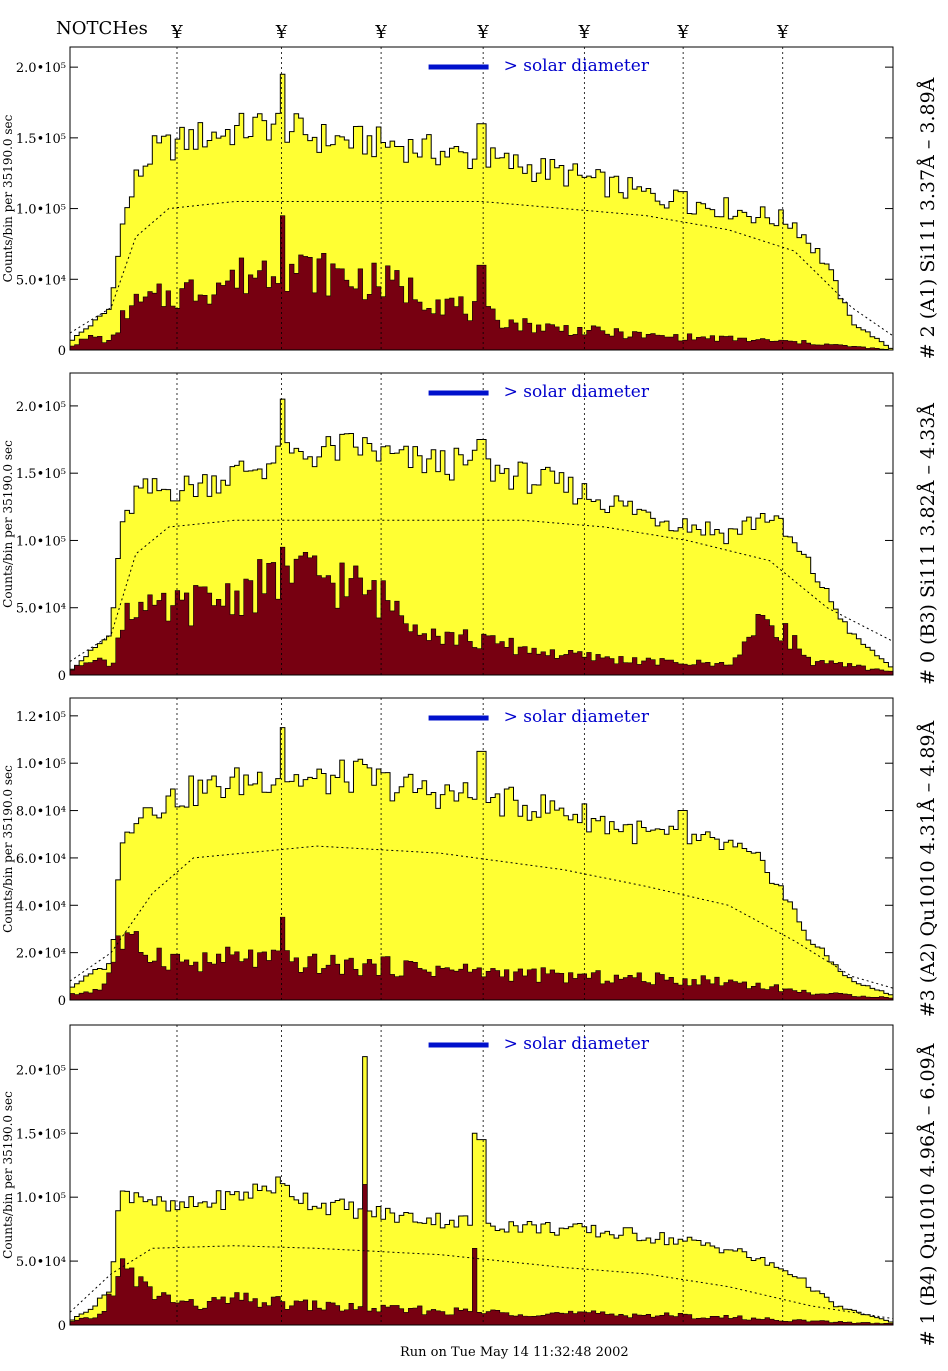  Describe the element at coordinates (928, 868) in the screenshot. I see `detector-label: #3 (A2) Qu1010 4.31Å – 4.89Å` at that location.